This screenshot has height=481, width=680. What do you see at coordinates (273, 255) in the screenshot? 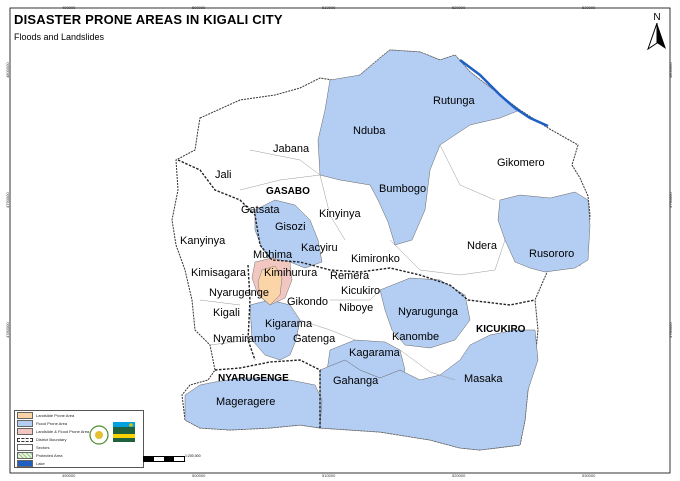
I see `sector-label: Muhima` at bounding box center [273, 255].